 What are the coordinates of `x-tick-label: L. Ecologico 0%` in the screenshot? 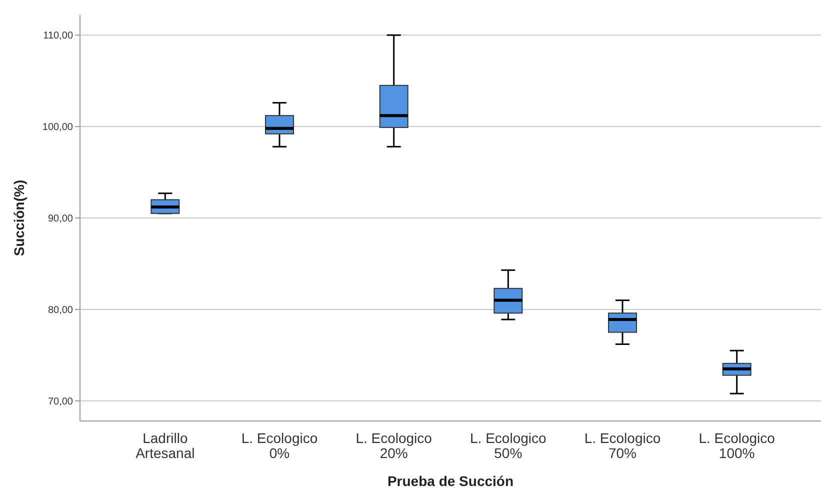 It's located at (279, 445).